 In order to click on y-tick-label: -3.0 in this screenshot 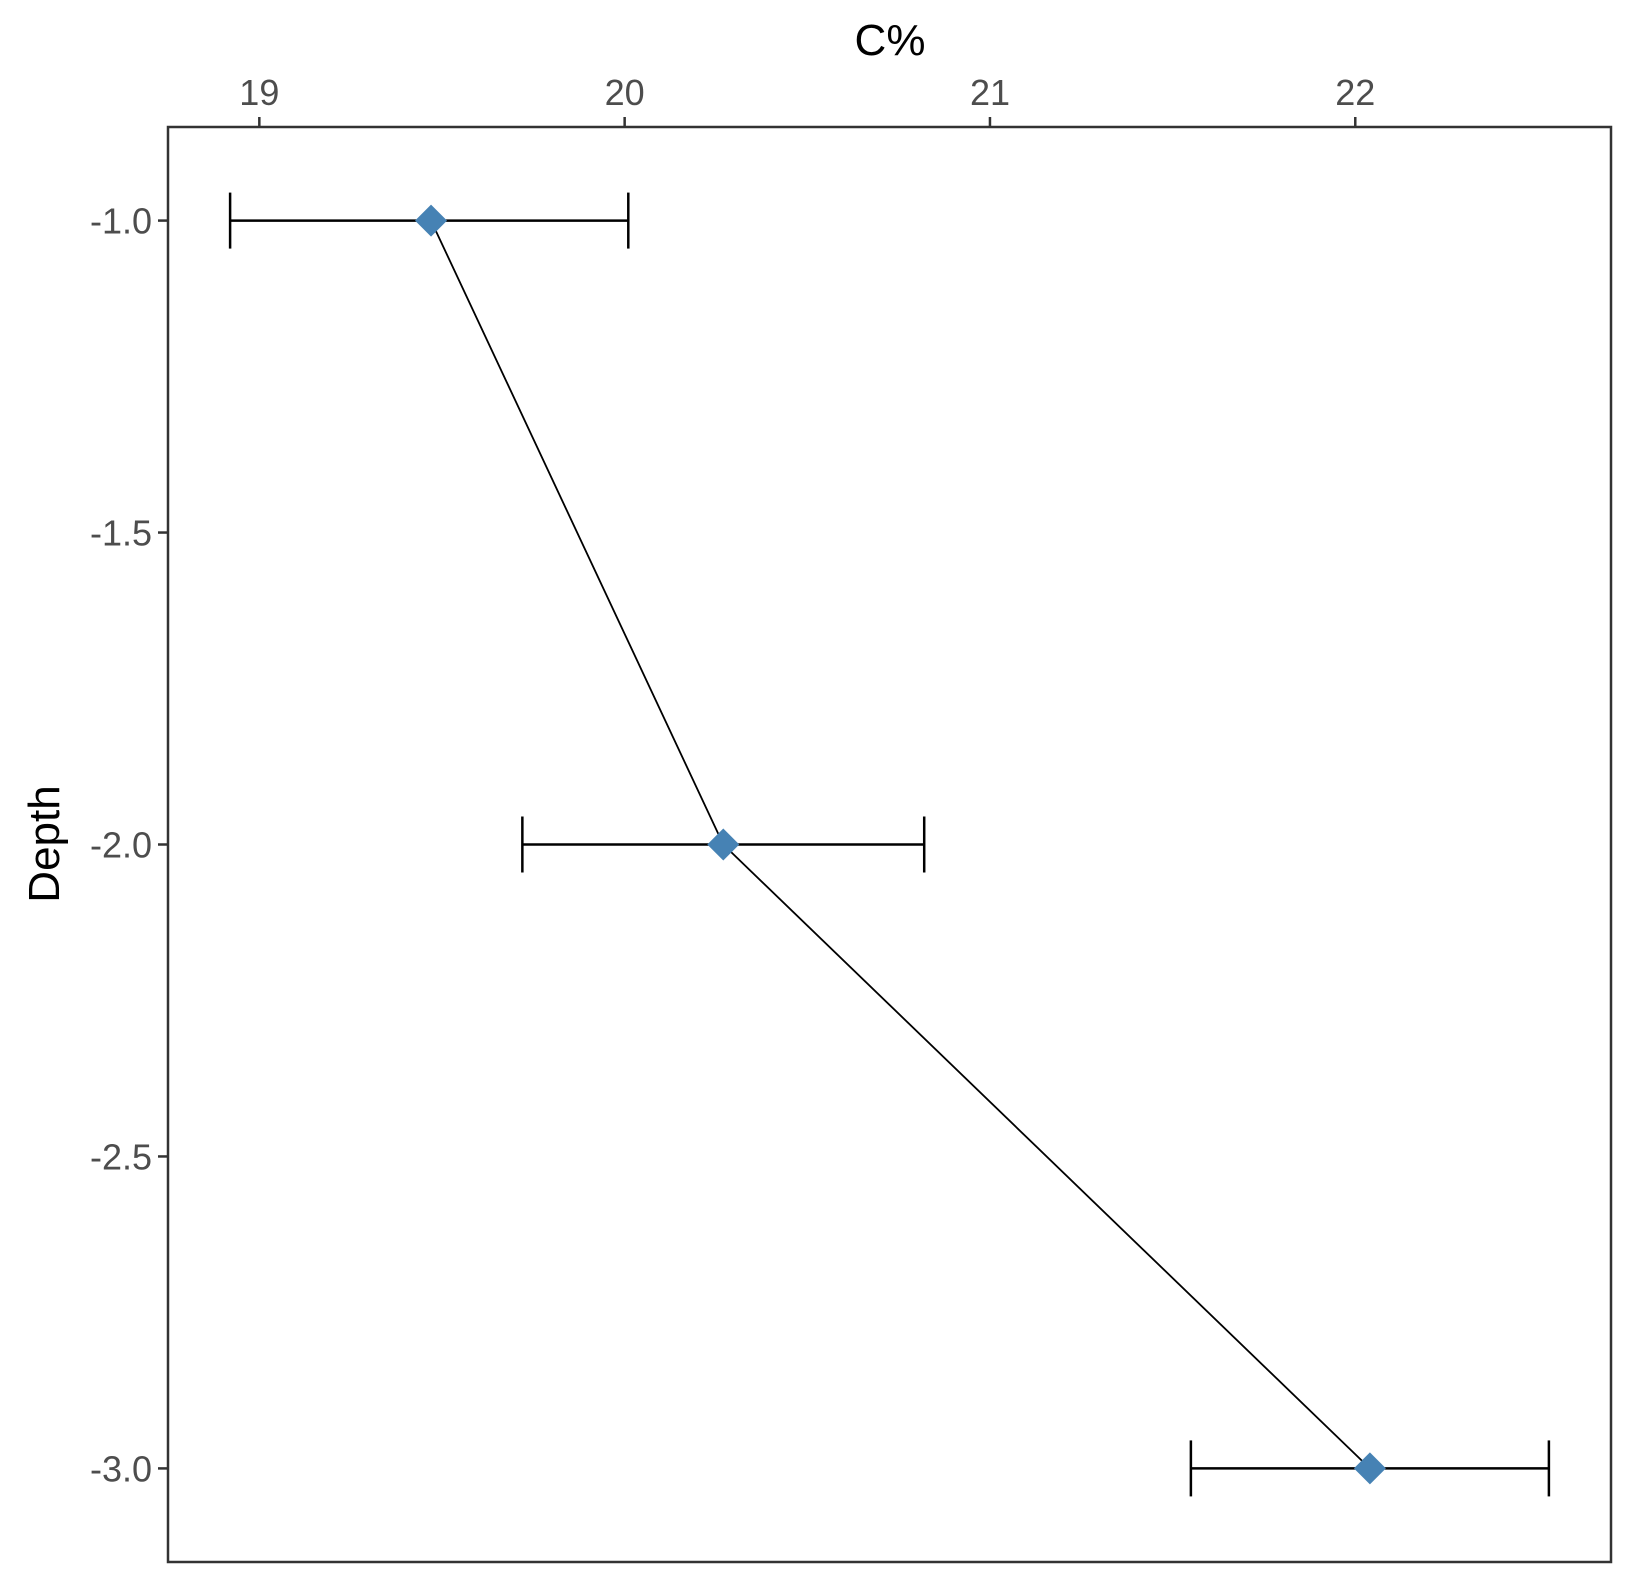, I will do `click(121, 1468)`.